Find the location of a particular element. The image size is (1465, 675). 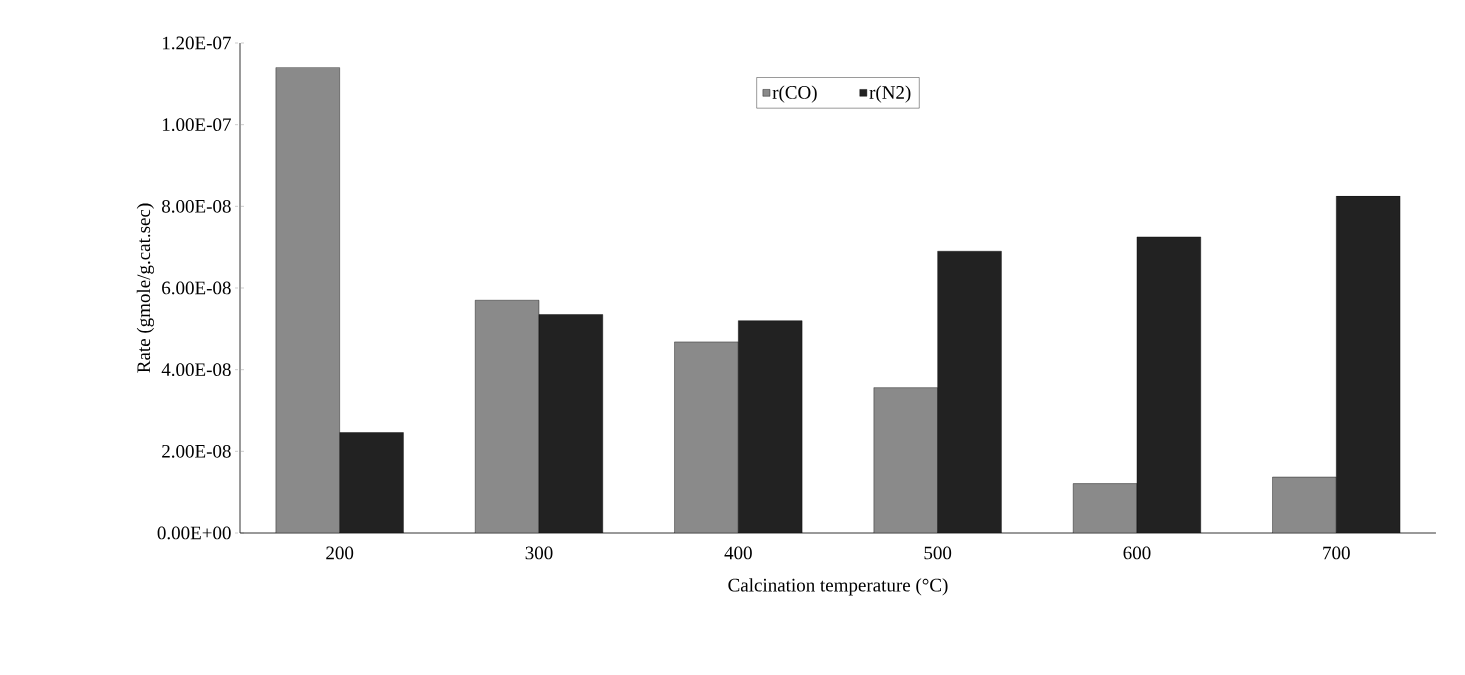

x-tick-label: 200 is located at coordinates (340, 553).